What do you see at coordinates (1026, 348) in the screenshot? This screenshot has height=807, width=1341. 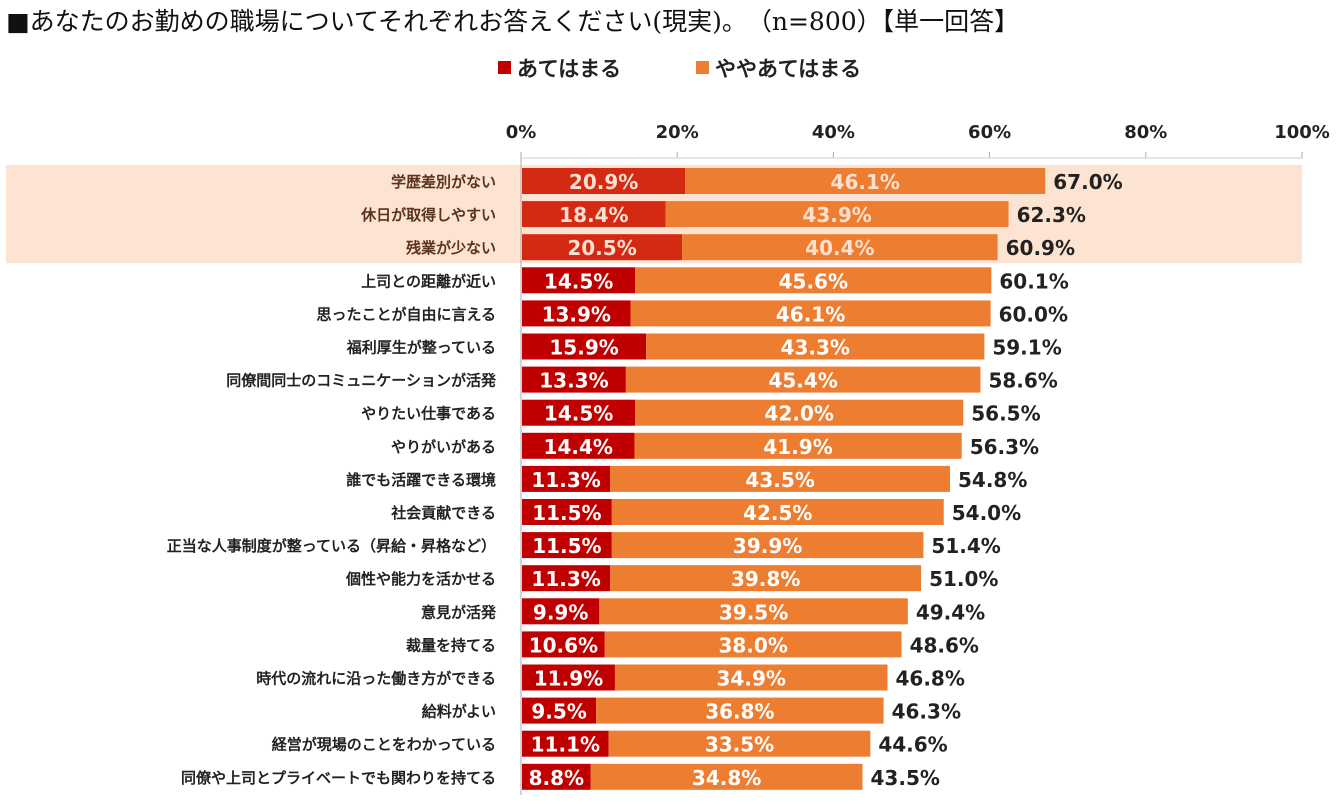 I see `data-label-total: 59.1%` at bounding box center [1026, 348].